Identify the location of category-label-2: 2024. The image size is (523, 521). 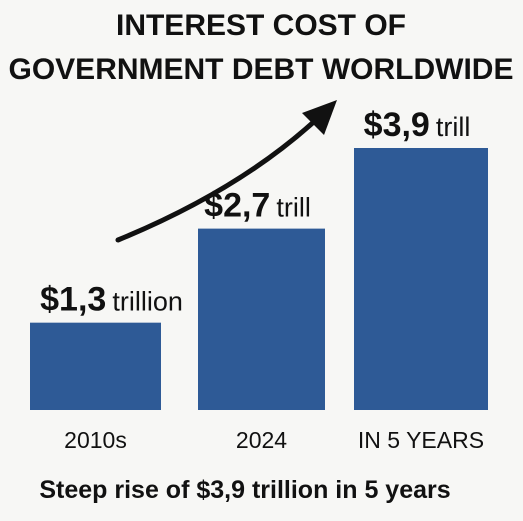
(261, 440).